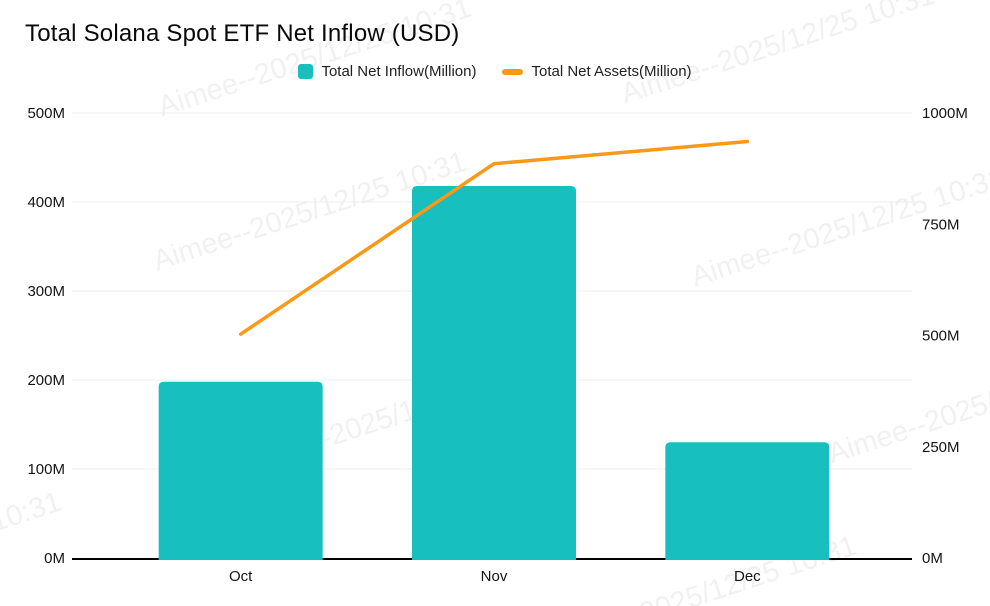  Describe the element at coordinates (306, 71) in the screenshot. I see `bar-series-swatch-icon` at that location.